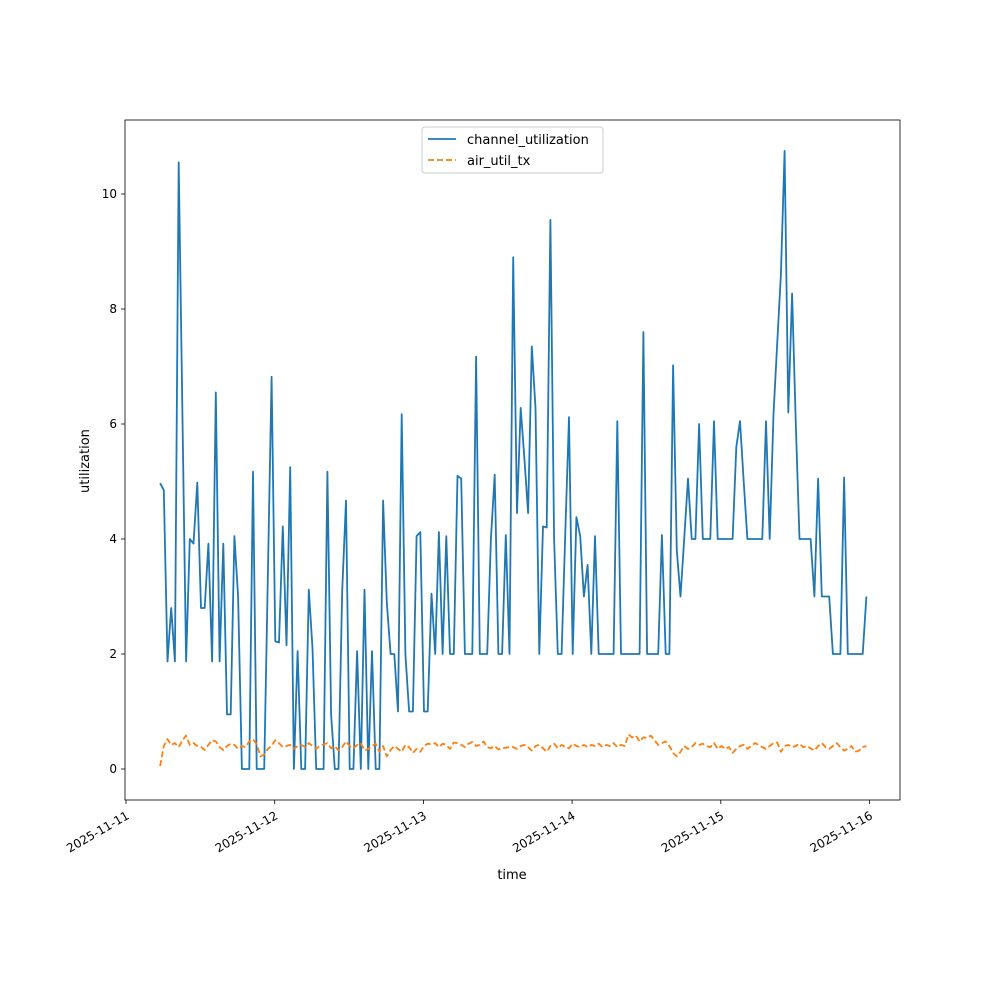  I want to click on legend-label-air-util-tx: air_util_tx, so click(499, 161).